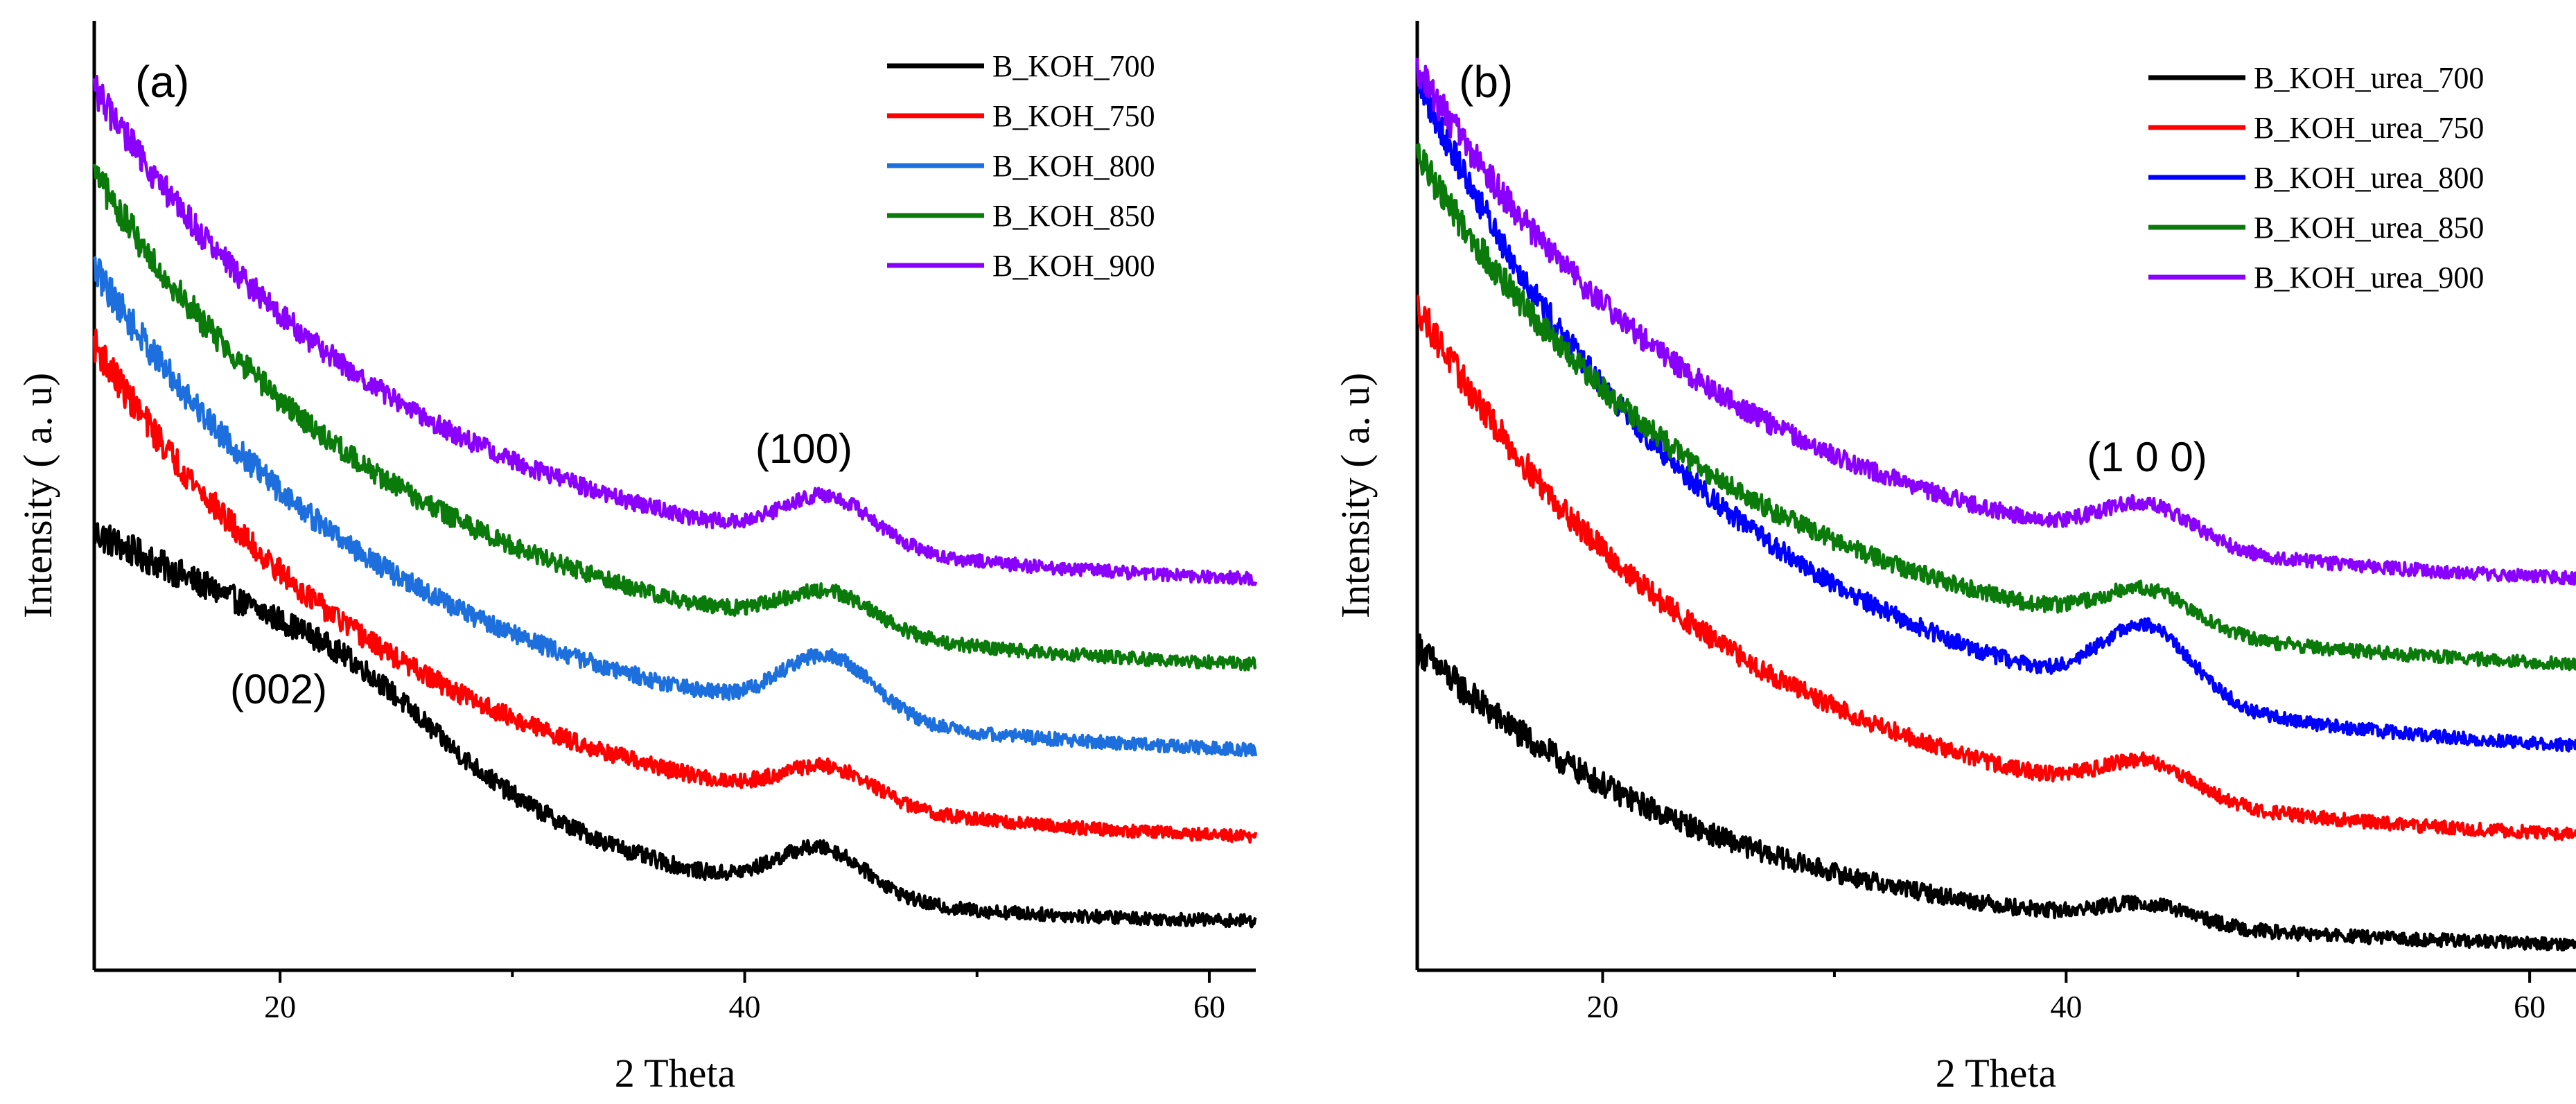 The image size is (2576, 1104). What do you see at coordinates (2369, 278) in the screenshot?
I see `legend-label: B_KOH_urea_900` at bounding box center [2369, 278].